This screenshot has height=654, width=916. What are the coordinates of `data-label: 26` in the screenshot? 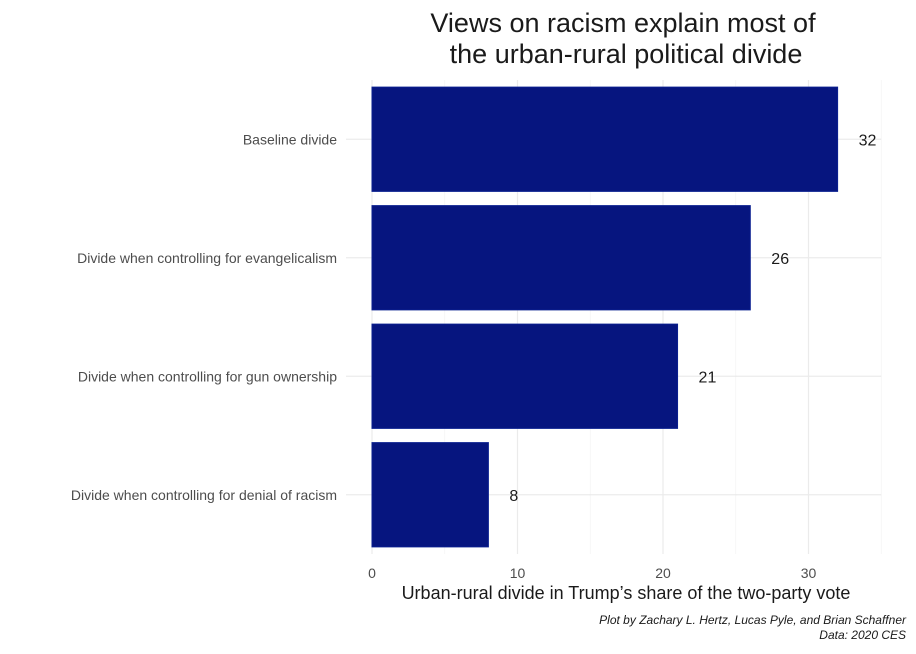 It's located at (780, 259).